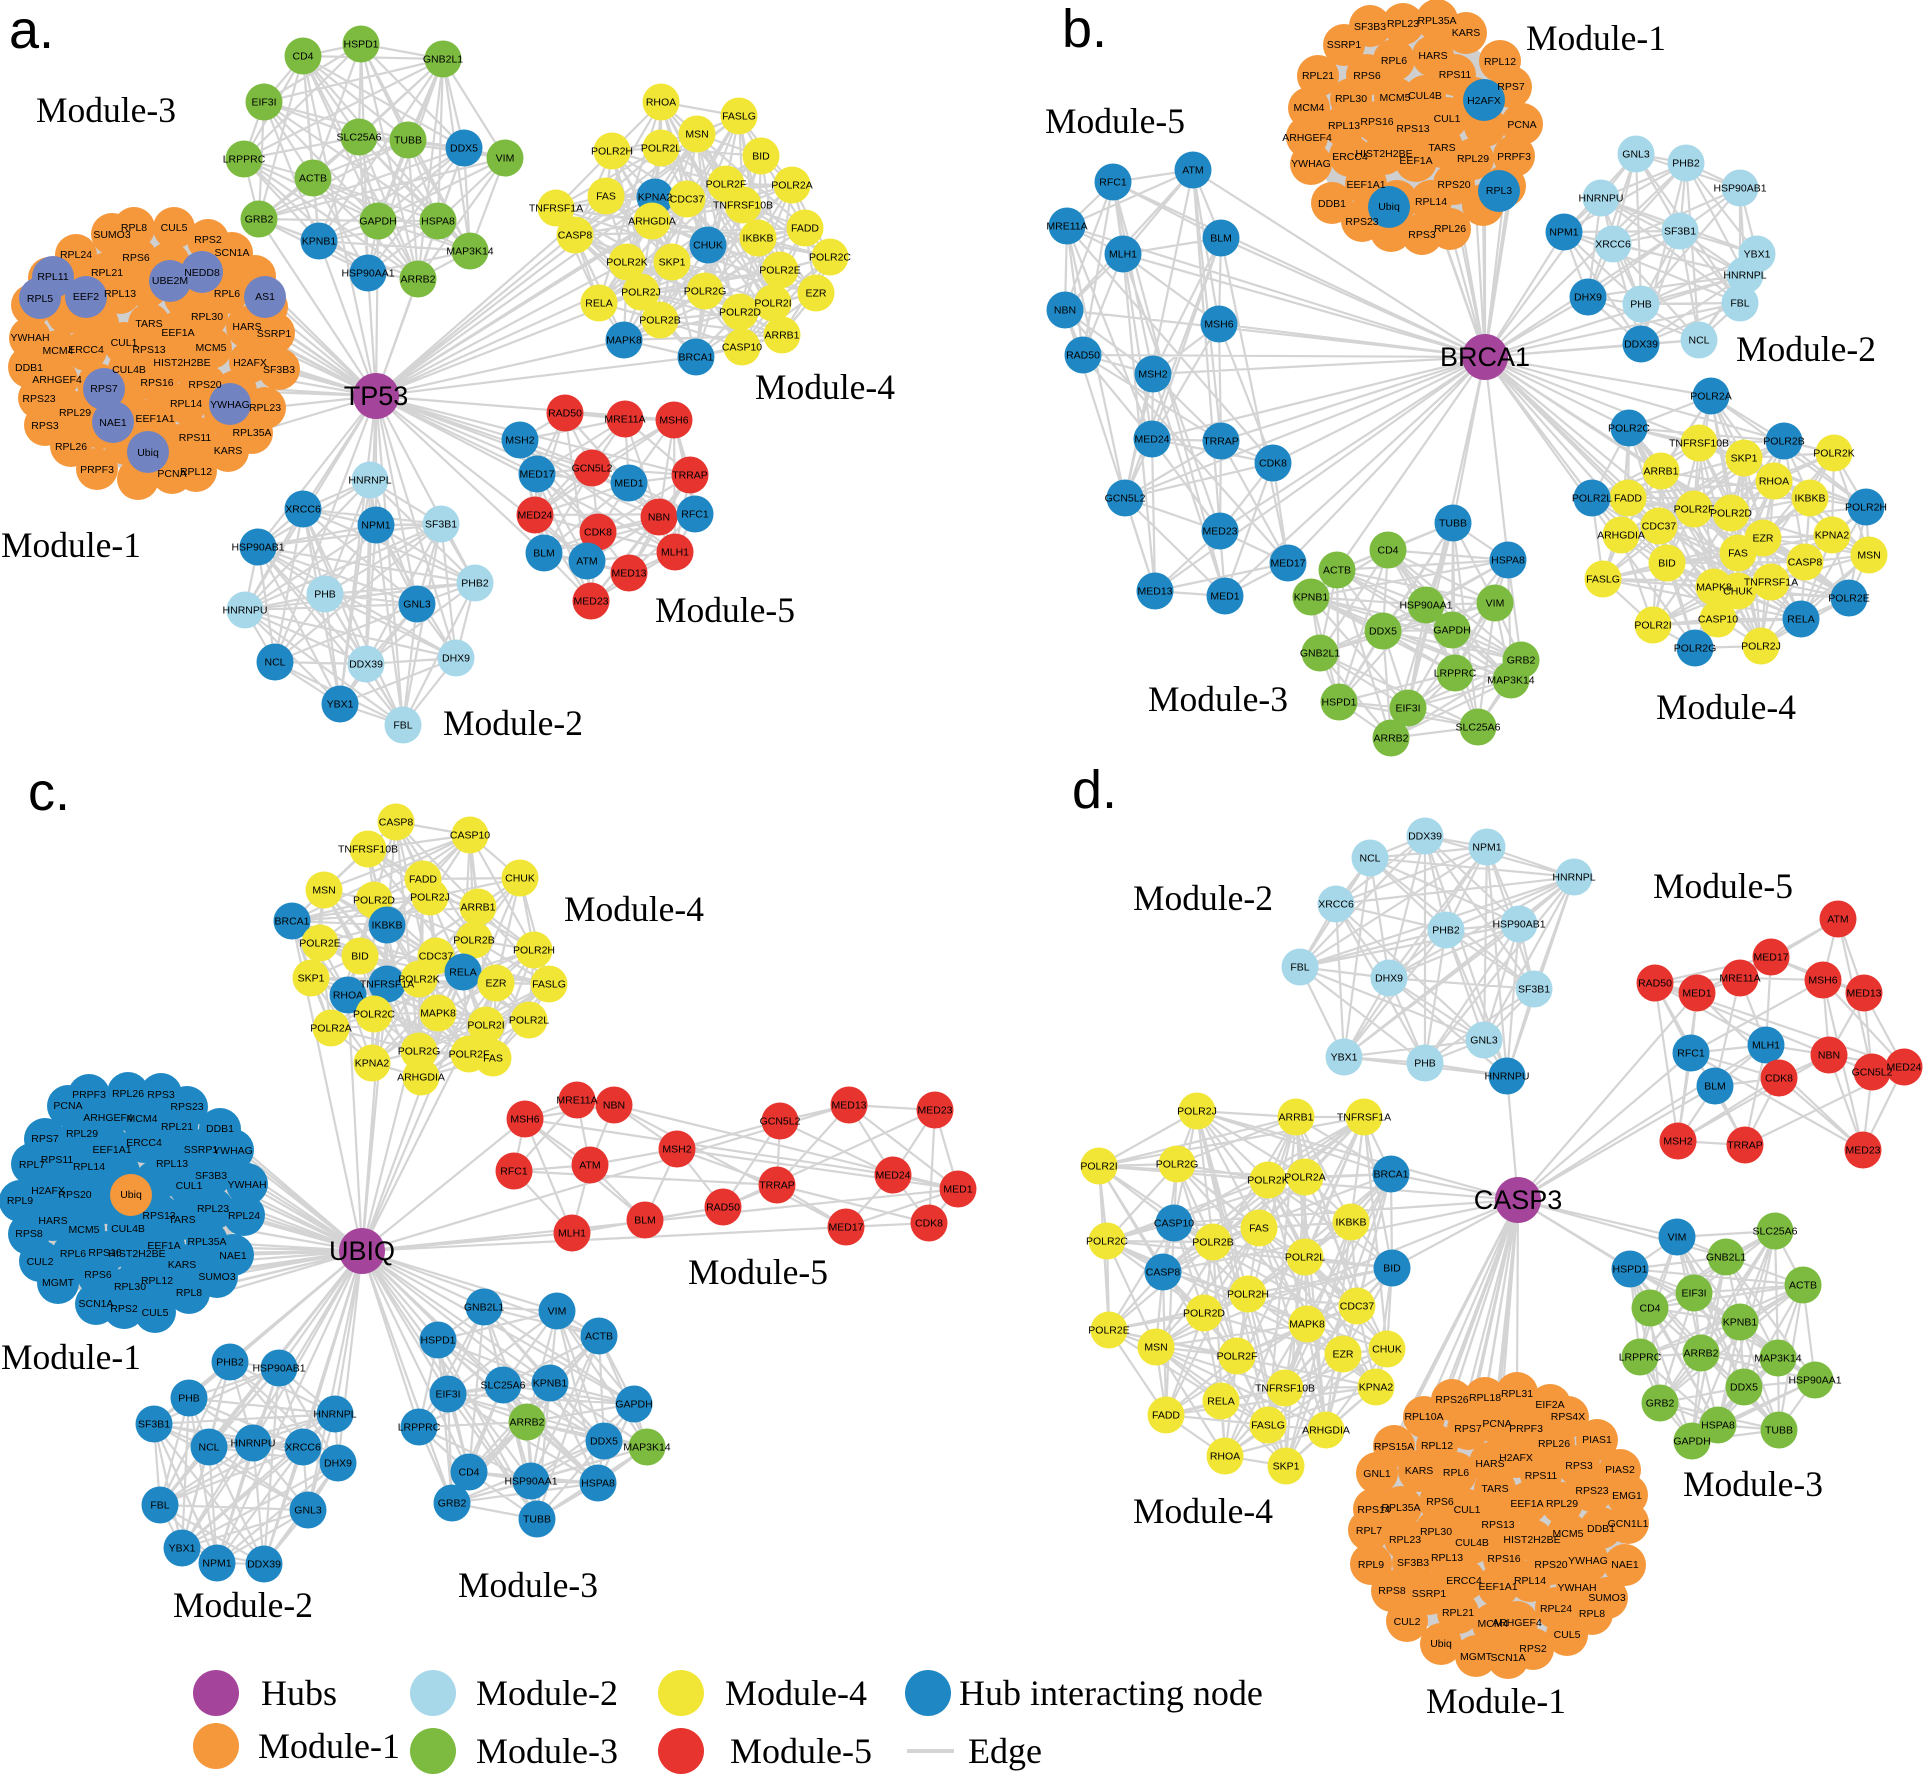  Describe the element at coordinates (1829, 1056) in the screenshot. I see `svg-text: NBN` at that location.